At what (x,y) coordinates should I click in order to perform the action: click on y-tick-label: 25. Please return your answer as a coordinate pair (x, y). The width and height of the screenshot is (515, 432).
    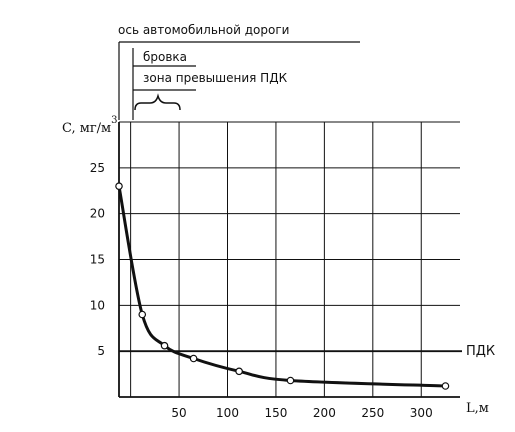
    Looking at the image, I should click on (97, 168).